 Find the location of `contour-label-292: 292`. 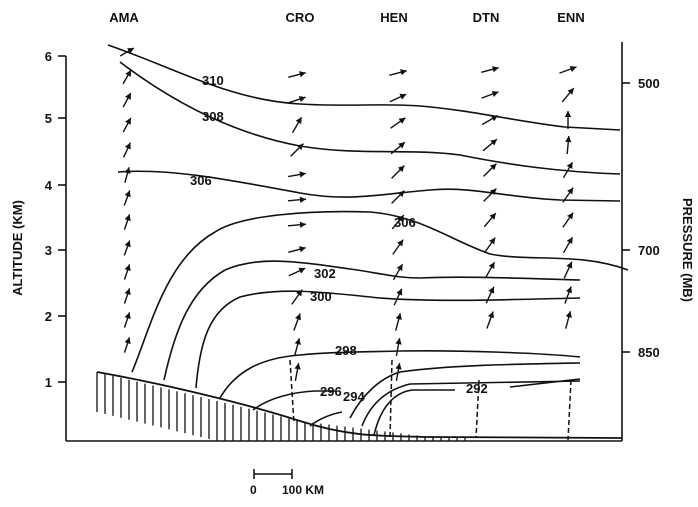

contour-label-292: 292 is located at coordinates (477, 388).